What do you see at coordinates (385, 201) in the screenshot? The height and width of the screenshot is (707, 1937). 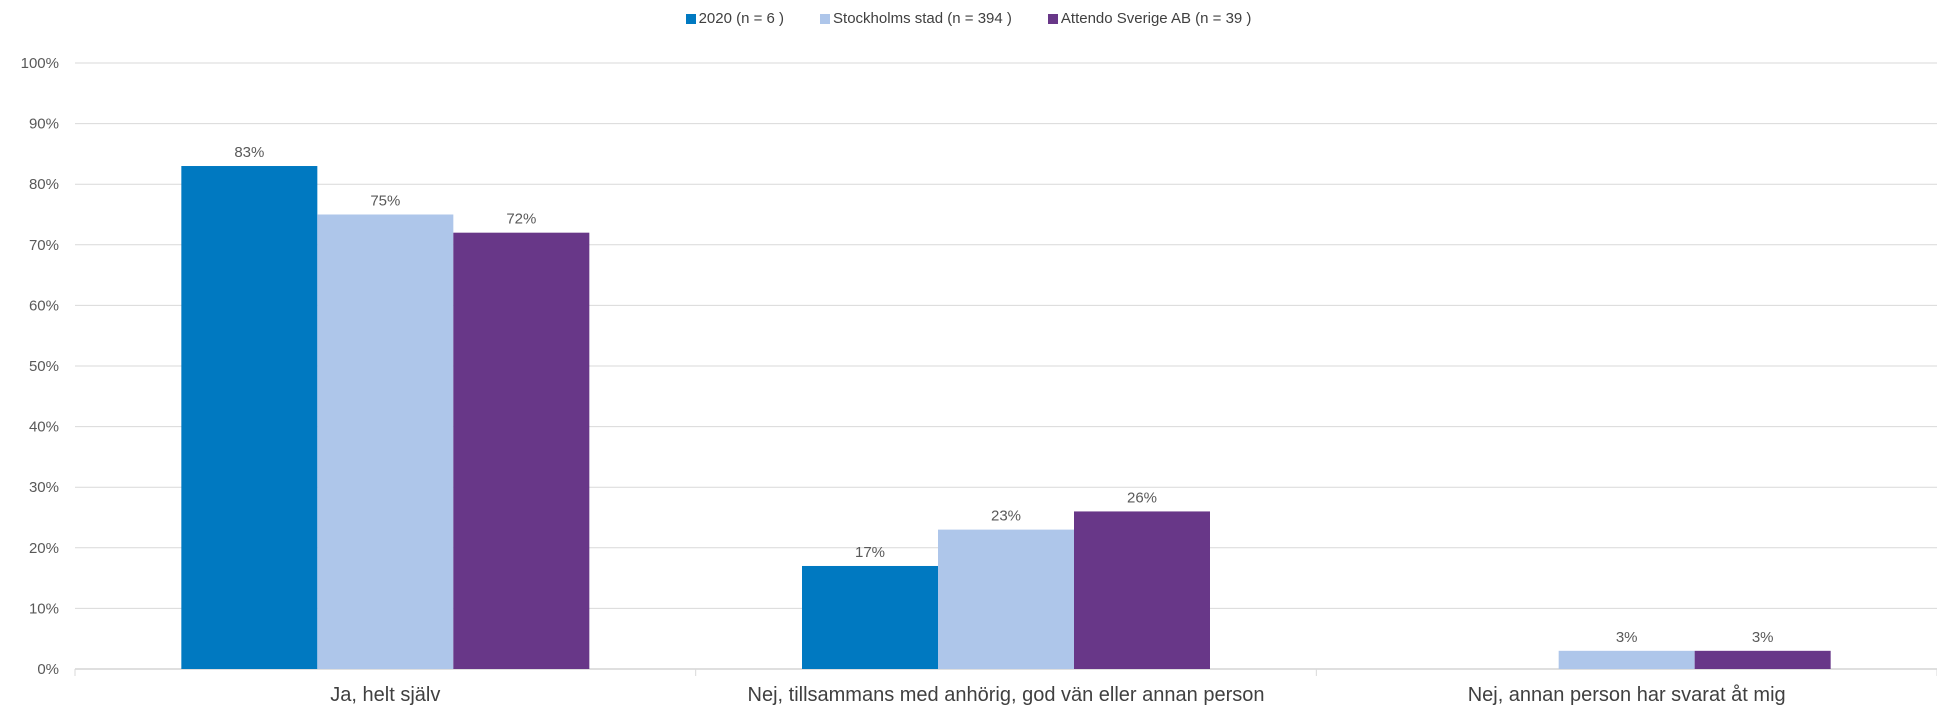 I see `data-label: 75%` at bounding box center [385, 201].